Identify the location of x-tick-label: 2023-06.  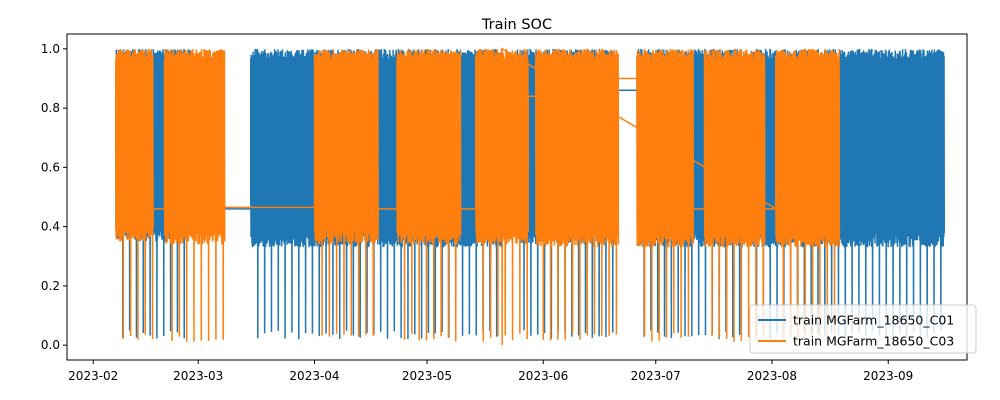
(543, 376).